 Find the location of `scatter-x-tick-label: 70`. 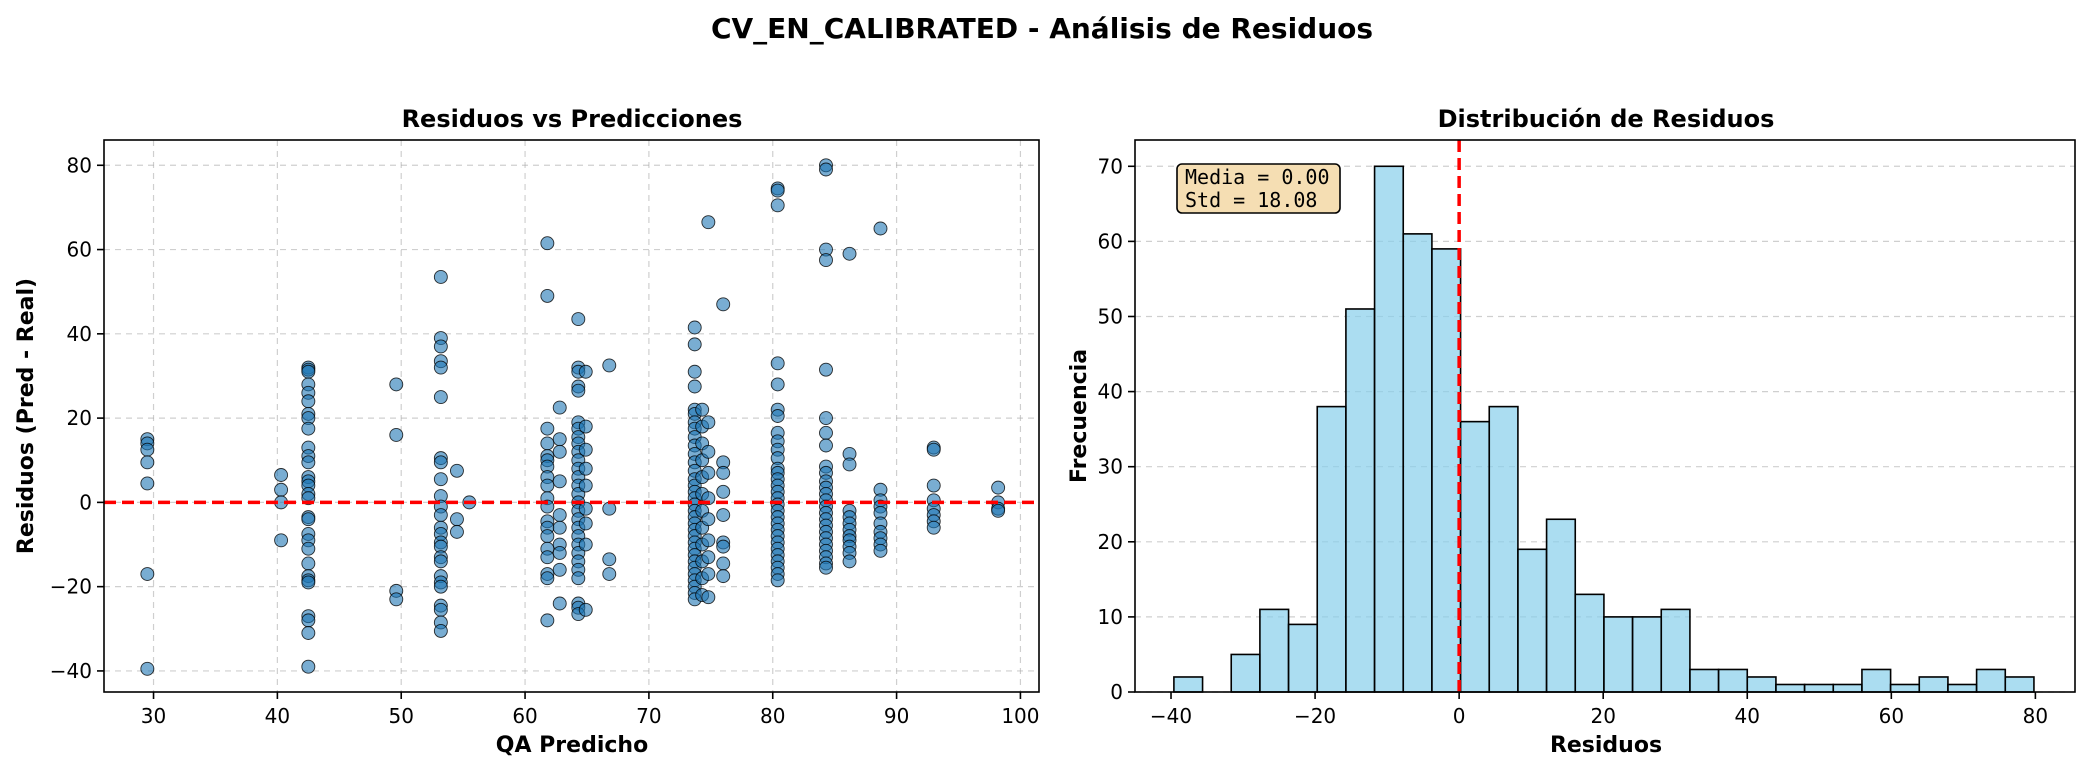

scatter-x-tick-label: 70 is located at coordinates (648, 716).